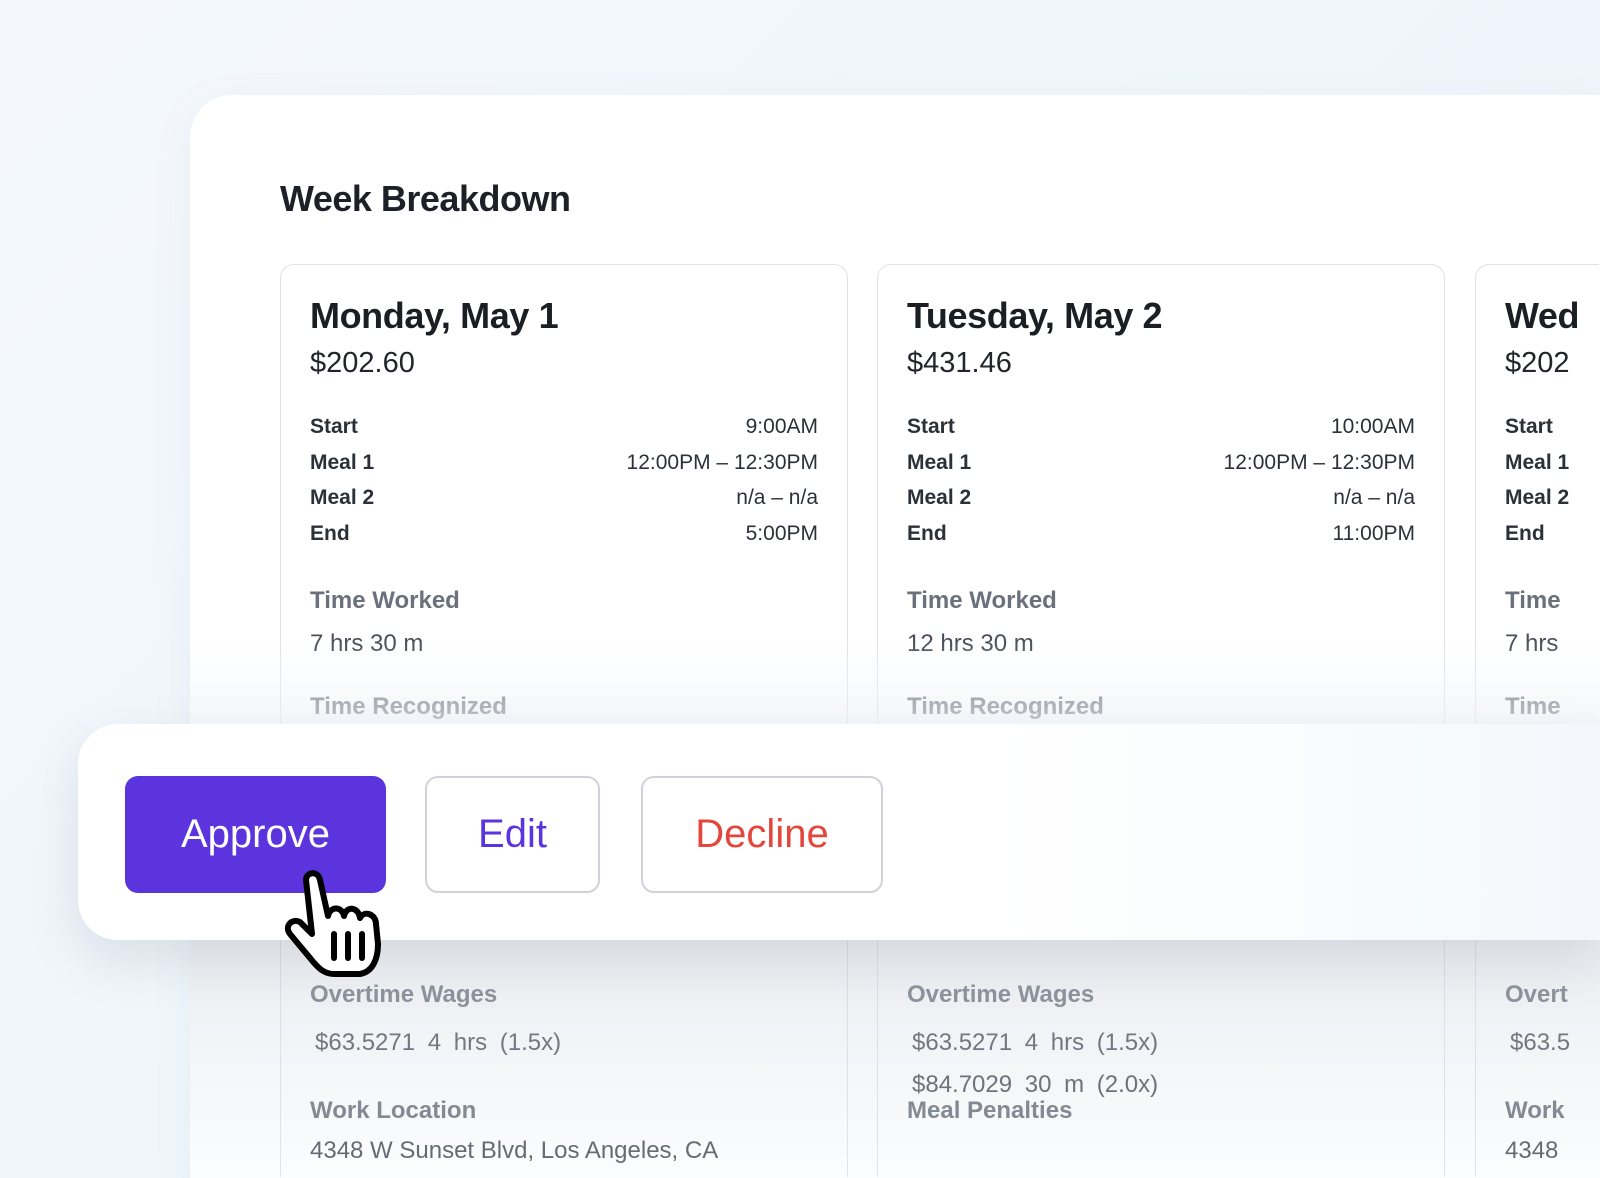 The image size is (1600, 1178). What do you see at coordinates (1372, 426) in the screenshot?
I see `time-row-value: 10:00AM` at bounding box center [1372, 426].